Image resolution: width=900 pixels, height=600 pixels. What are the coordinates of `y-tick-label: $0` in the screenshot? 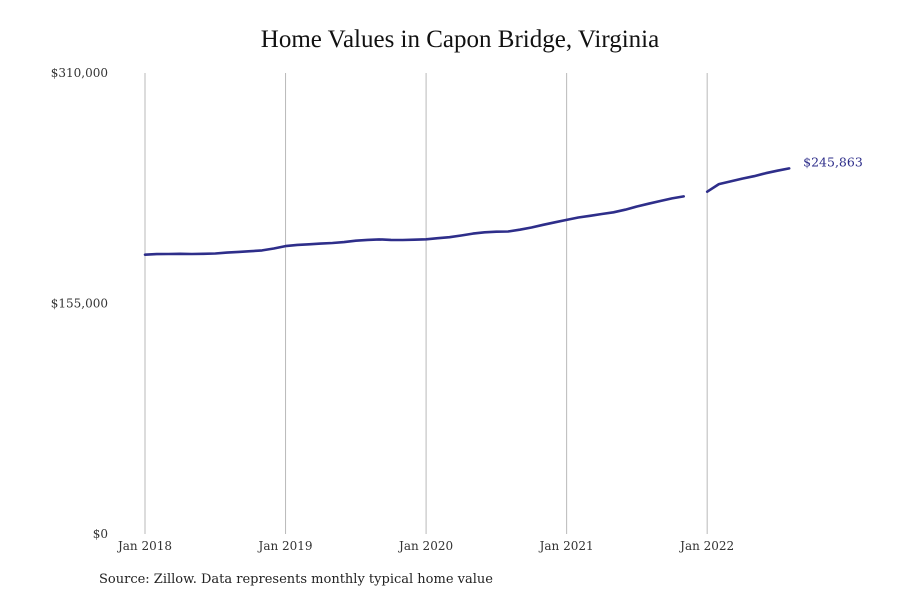 It's located at (100, 534).